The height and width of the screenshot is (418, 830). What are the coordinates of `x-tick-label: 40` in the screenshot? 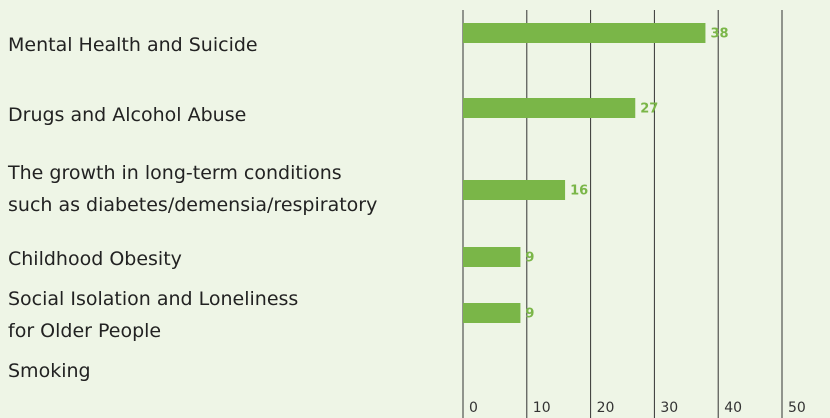 It's located at (733, 408).